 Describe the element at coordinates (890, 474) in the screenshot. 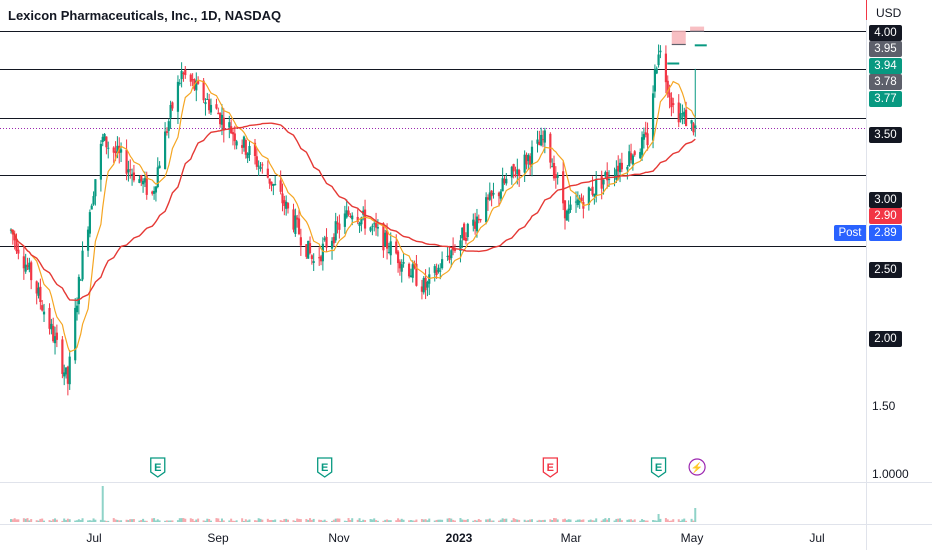

I see `y-tick-1-0000: 1.0000` at that location.